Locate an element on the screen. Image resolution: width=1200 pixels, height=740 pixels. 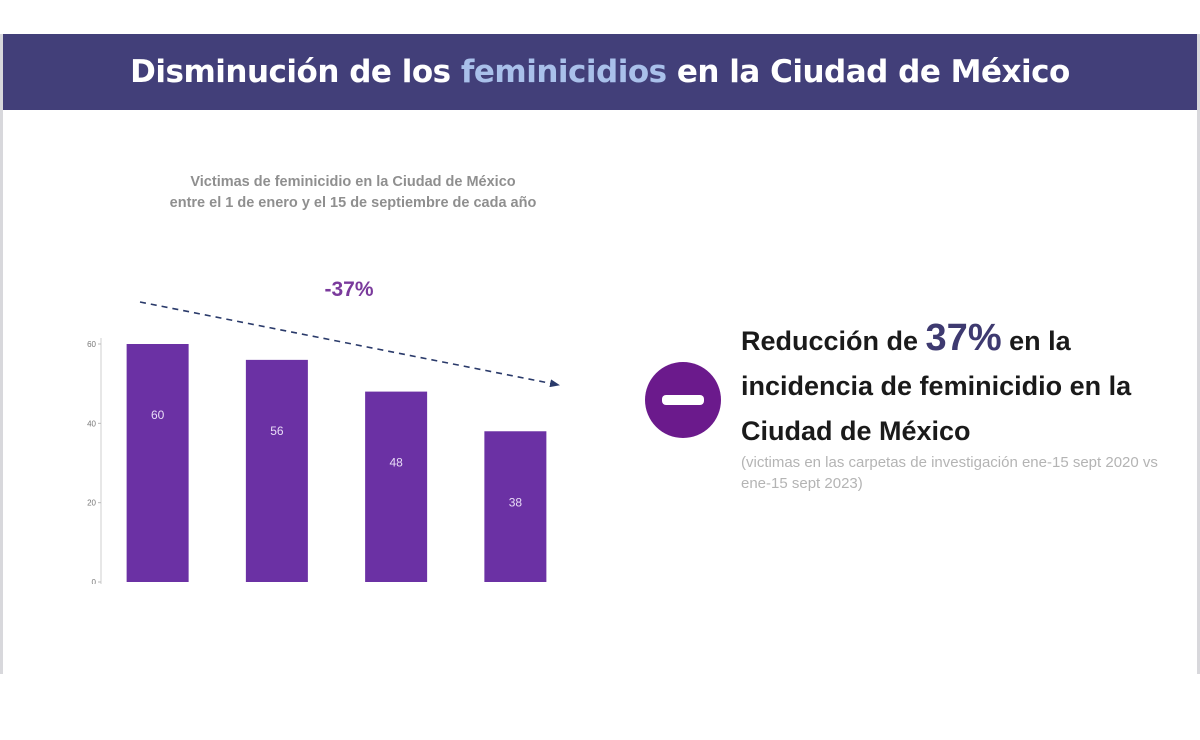
minus-badge is located at coordinates (683, 400).